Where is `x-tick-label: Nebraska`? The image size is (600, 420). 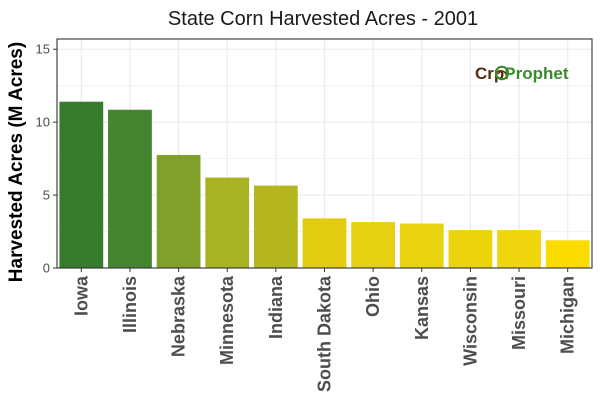 x-tick-label: Nebraska is located at coordinates (179, 316).